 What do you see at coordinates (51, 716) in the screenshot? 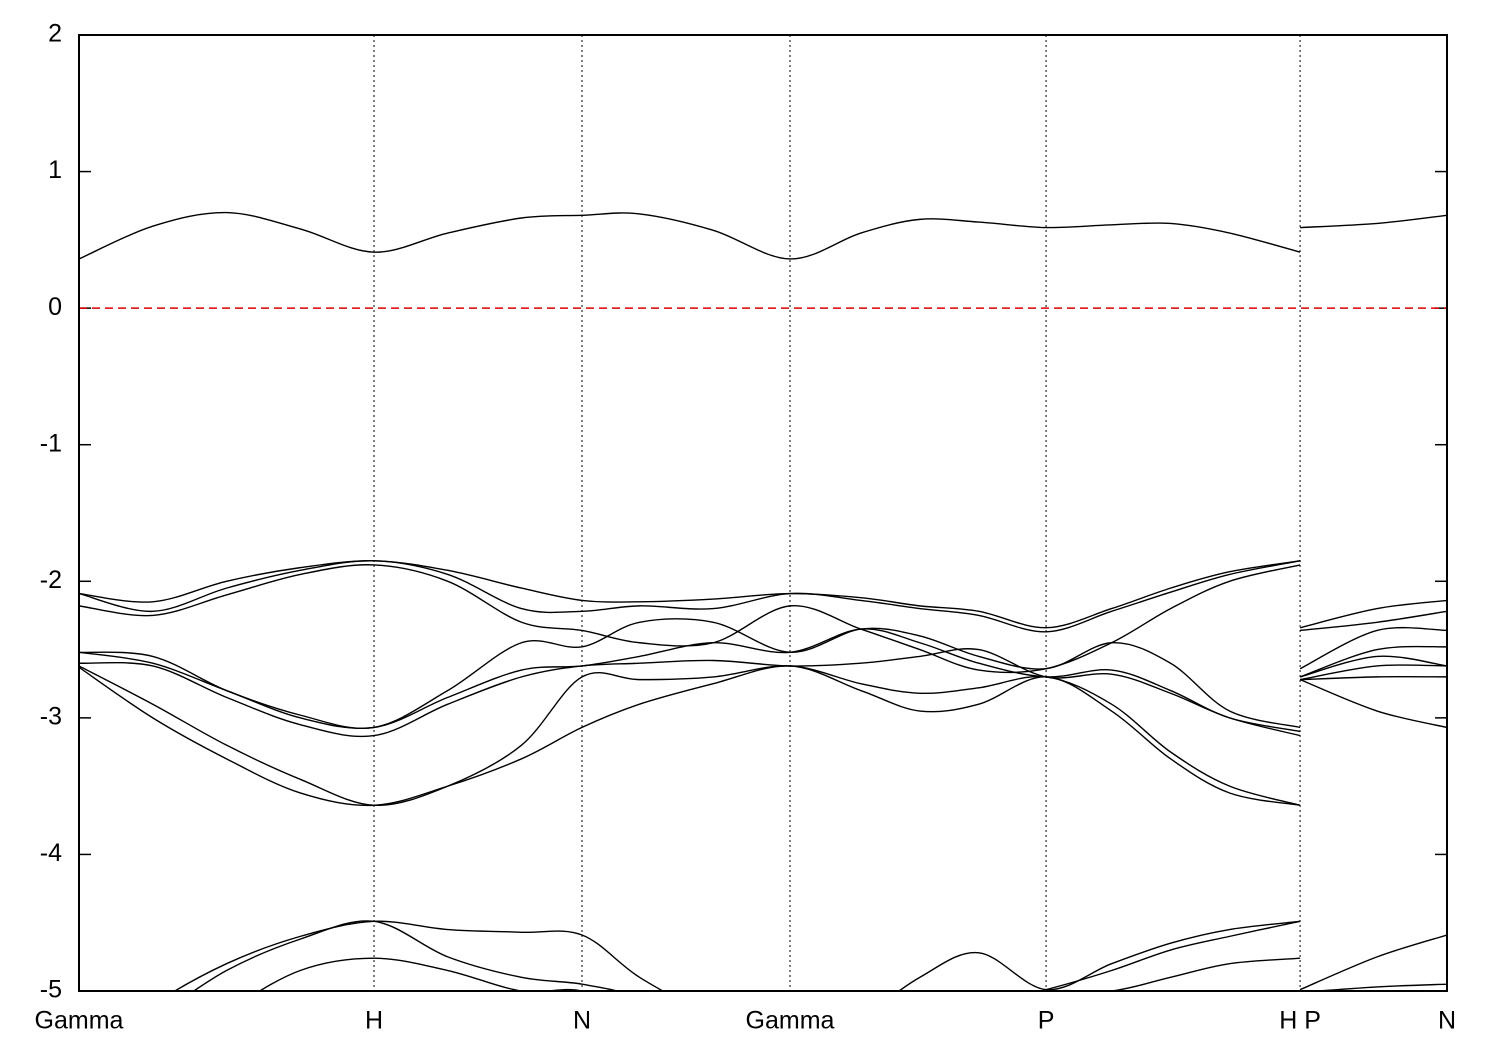
I see `y-tick-label: -3` at bounding box center [51, 716].